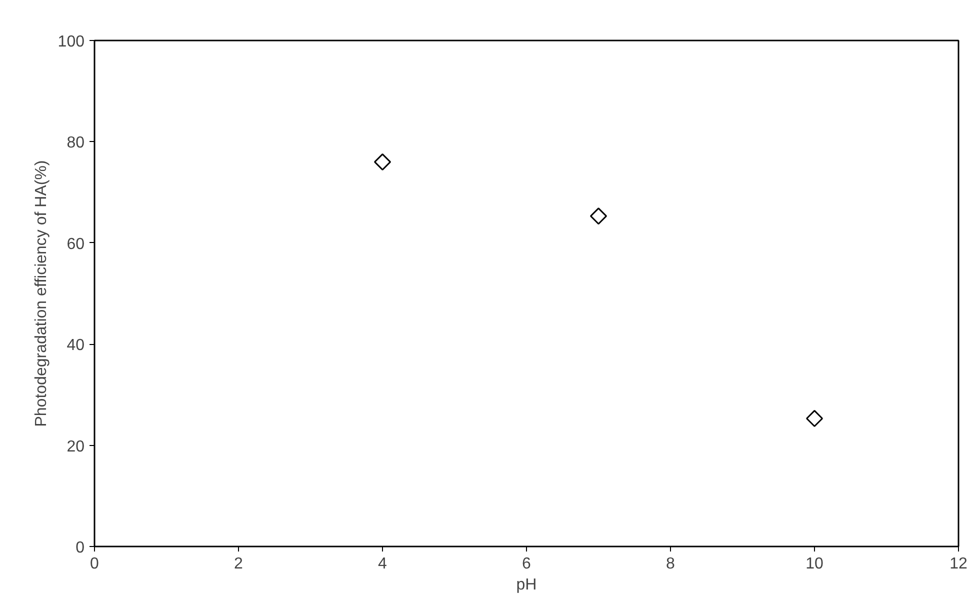 Image resolution: width=975 pixels, height=606 pixels. What do you see at coordinates (959, 564) in the screenshot?
I see `x-tick-label: 12` at bounding box center [959, 564].